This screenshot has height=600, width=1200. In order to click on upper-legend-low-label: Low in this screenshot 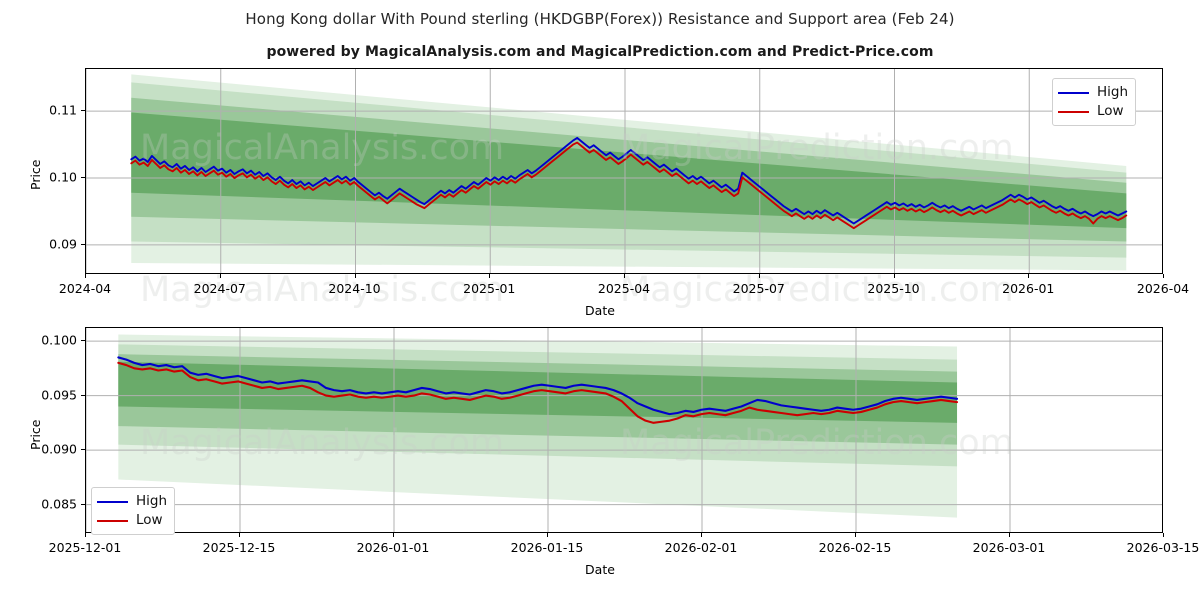, I will do `click(1110, 110)`.